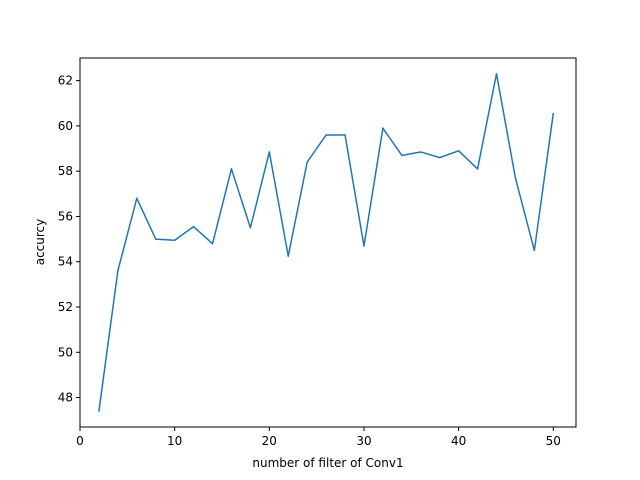  Describe the element at coordinates (553, 441) in the screenshot. I see `x-tick-label: 50` at that location.